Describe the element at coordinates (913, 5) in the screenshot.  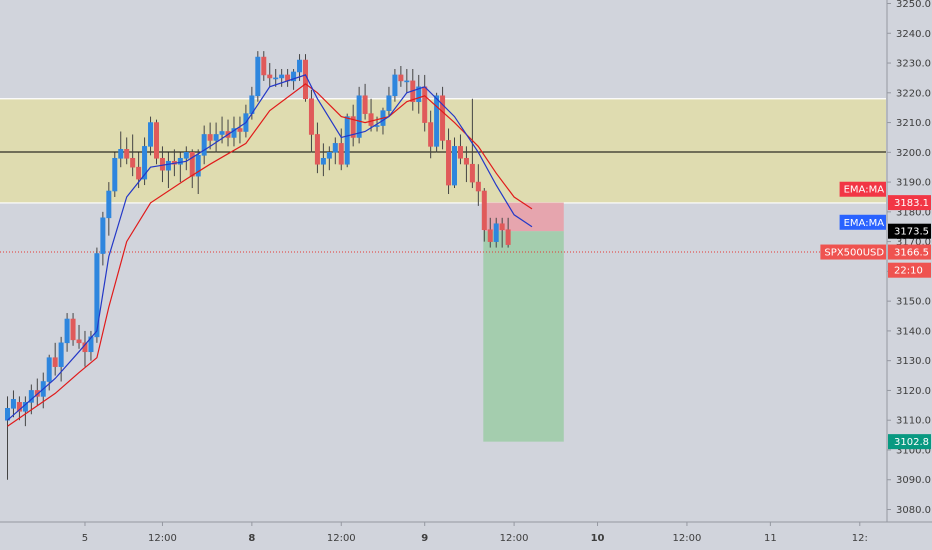
I see `y-tick-label: 3250.0` at that location.